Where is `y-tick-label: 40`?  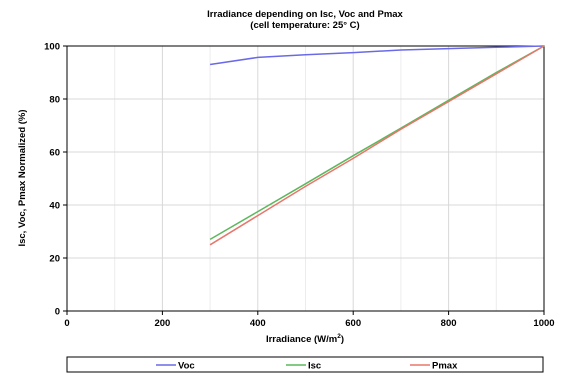
y-tick-label: 40 is located at coordinates (54, 206).